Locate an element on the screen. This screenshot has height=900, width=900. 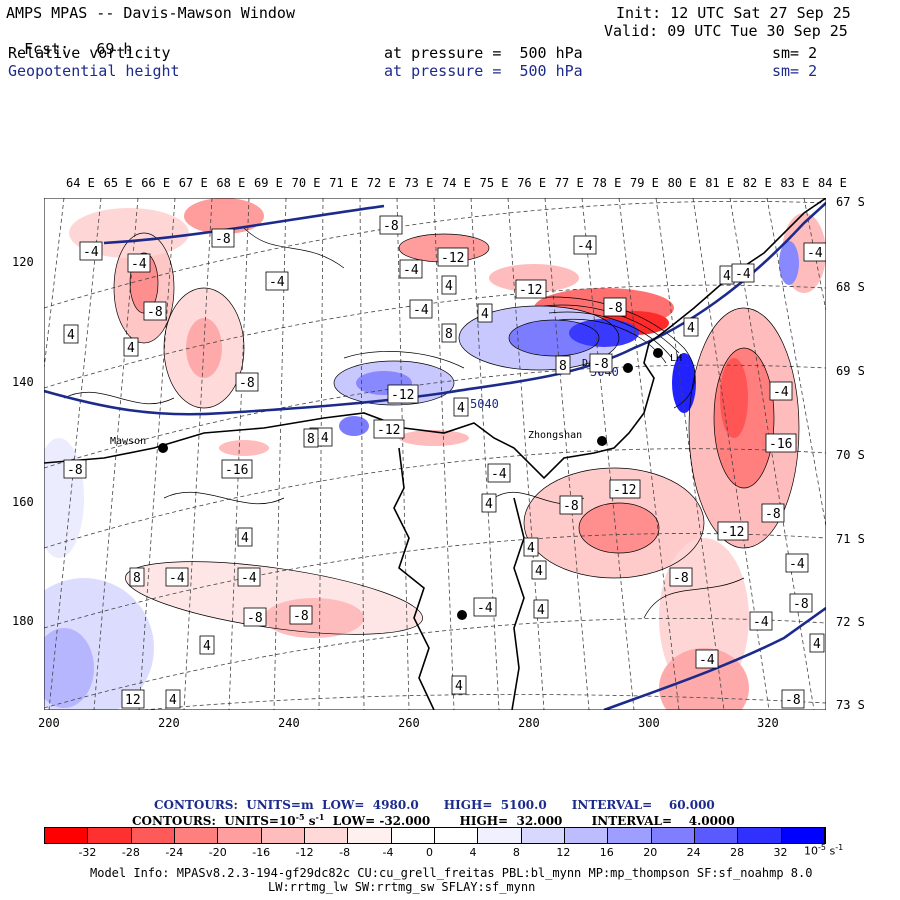
height-contour-label: CONTOURS: is located at coordinates (196, 805).